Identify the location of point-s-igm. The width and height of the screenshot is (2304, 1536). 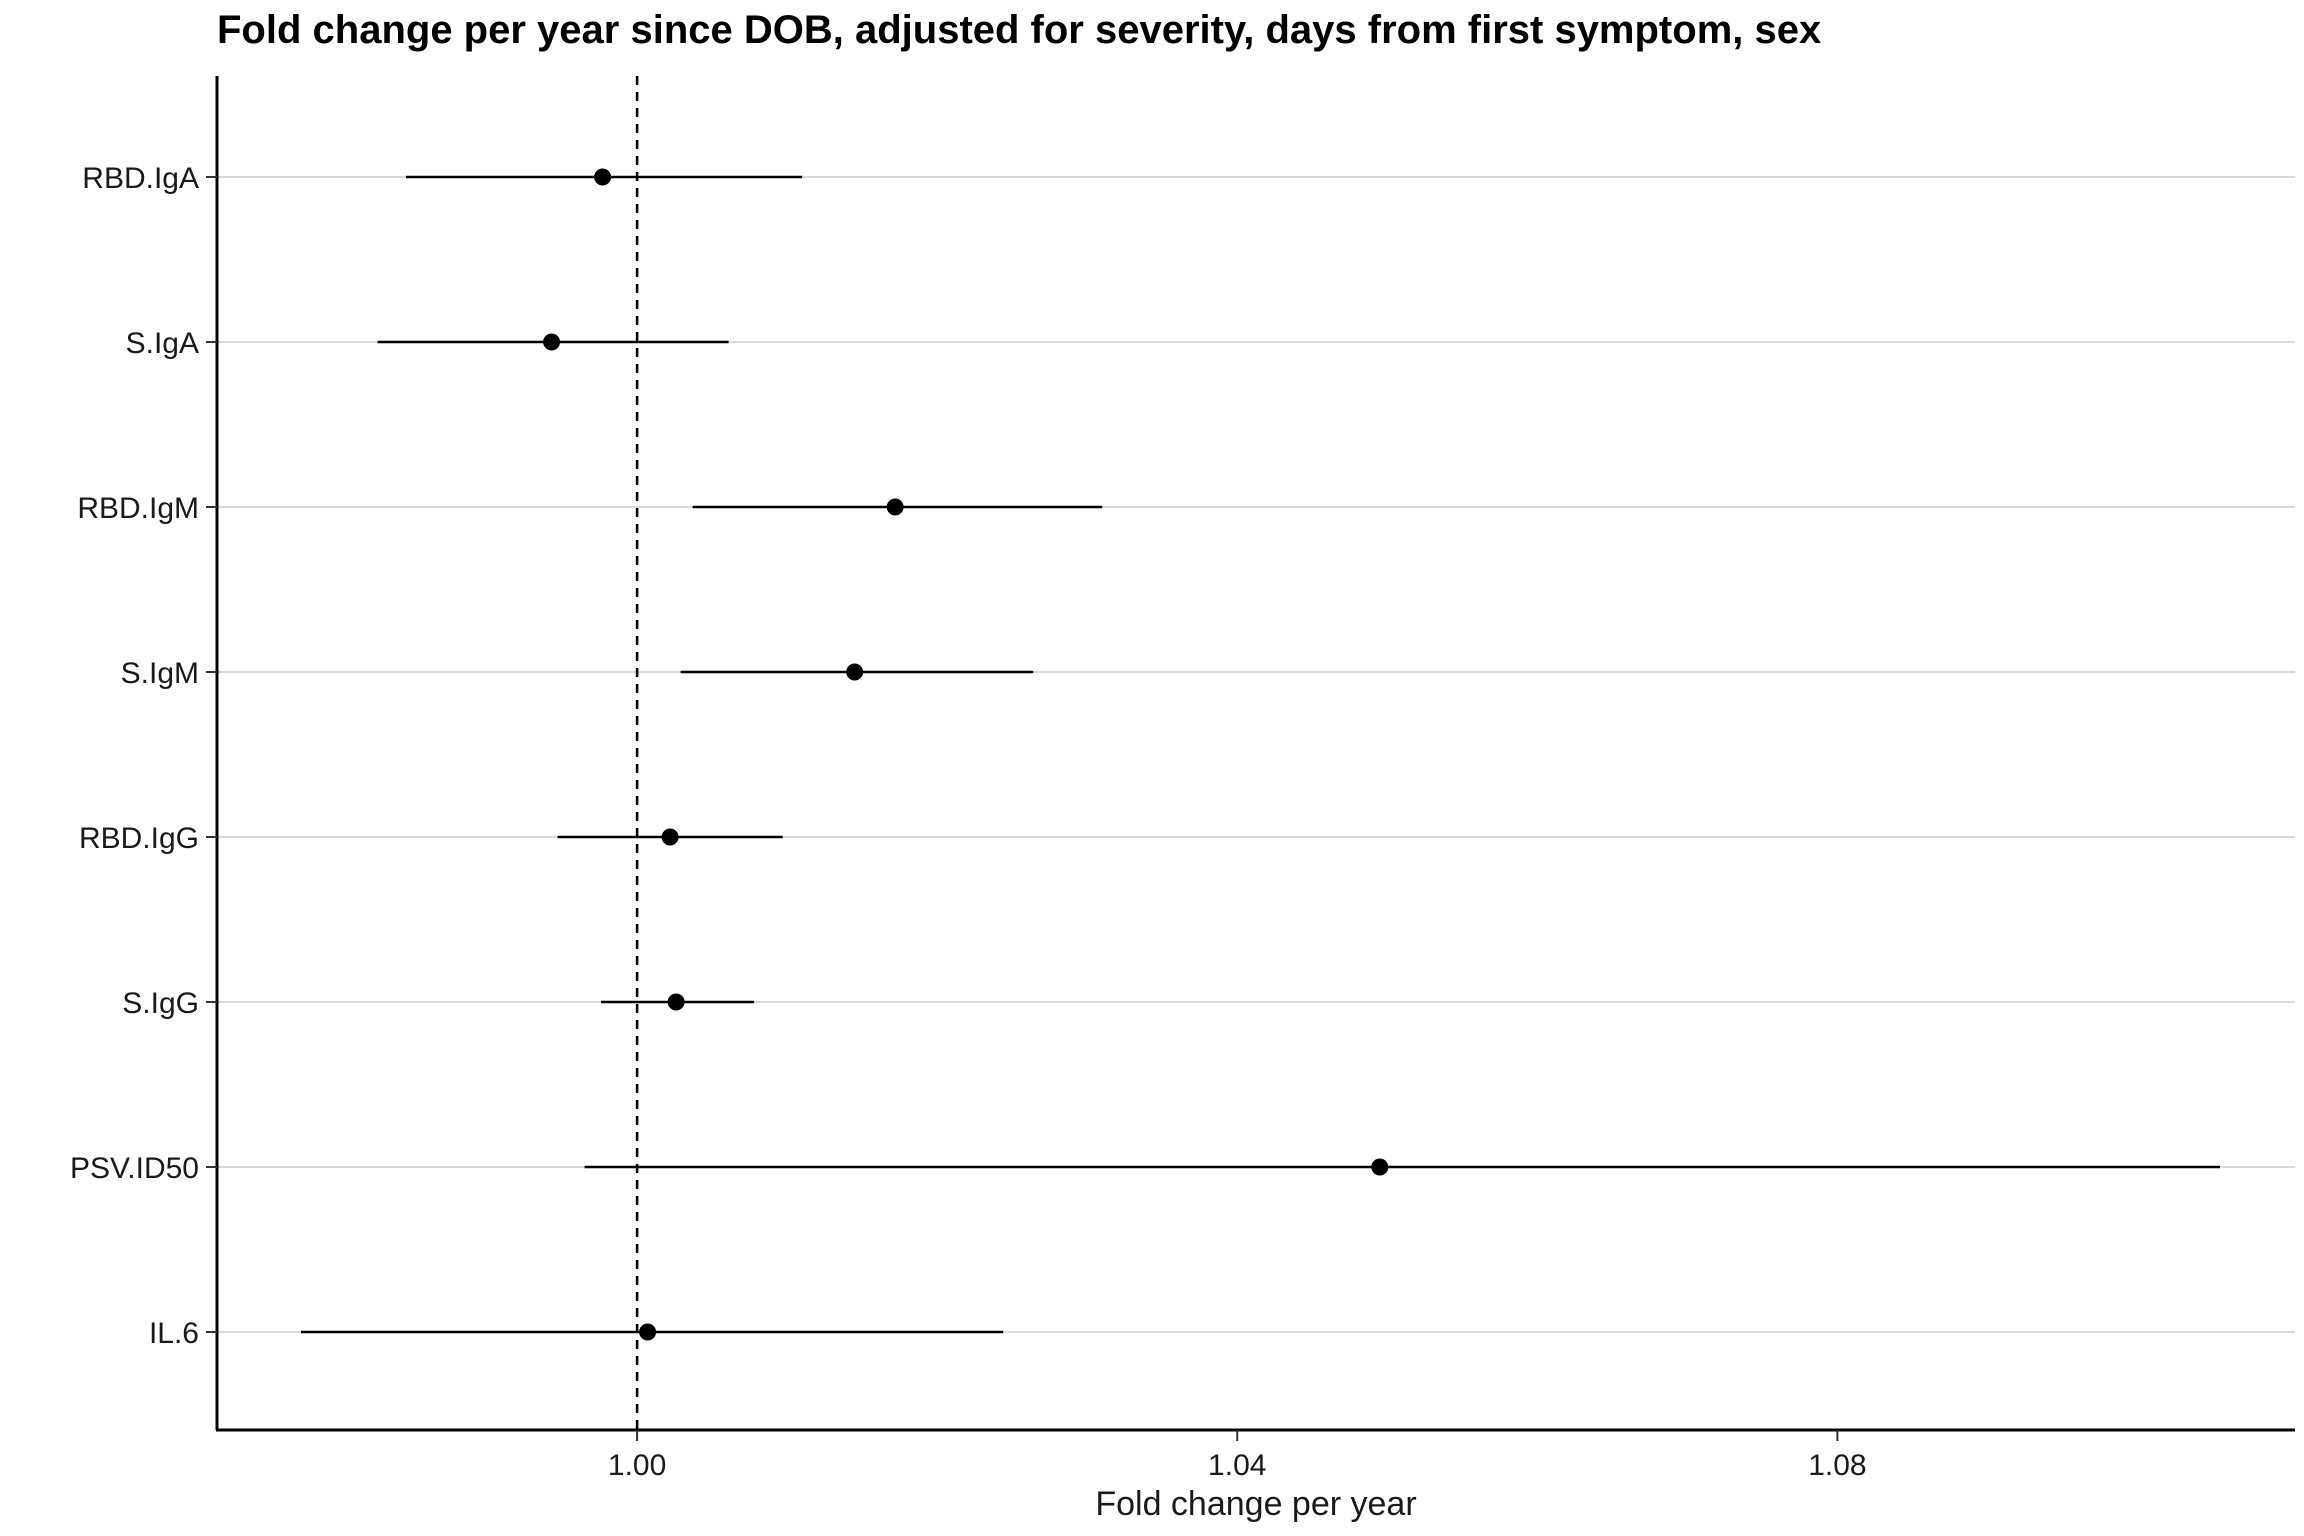
(855, 672).